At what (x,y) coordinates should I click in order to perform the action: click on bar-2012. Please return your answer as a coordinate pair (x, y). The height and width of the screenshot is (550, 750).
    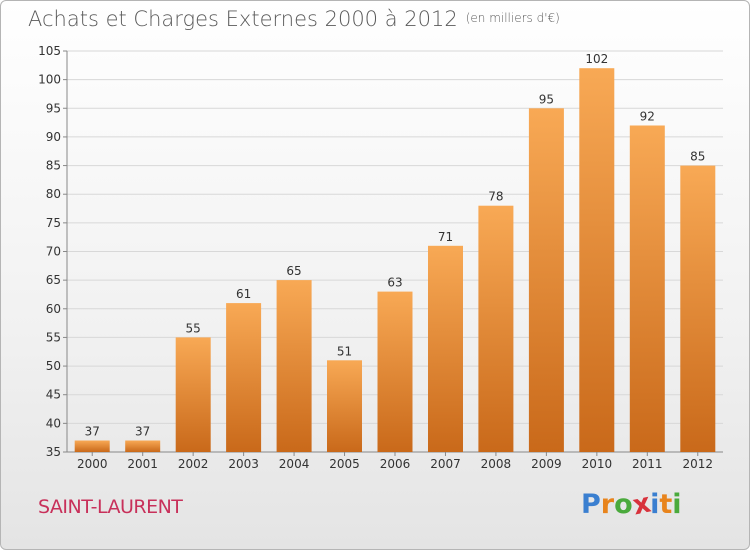
    Looking at the image, I should click on (698, 308).